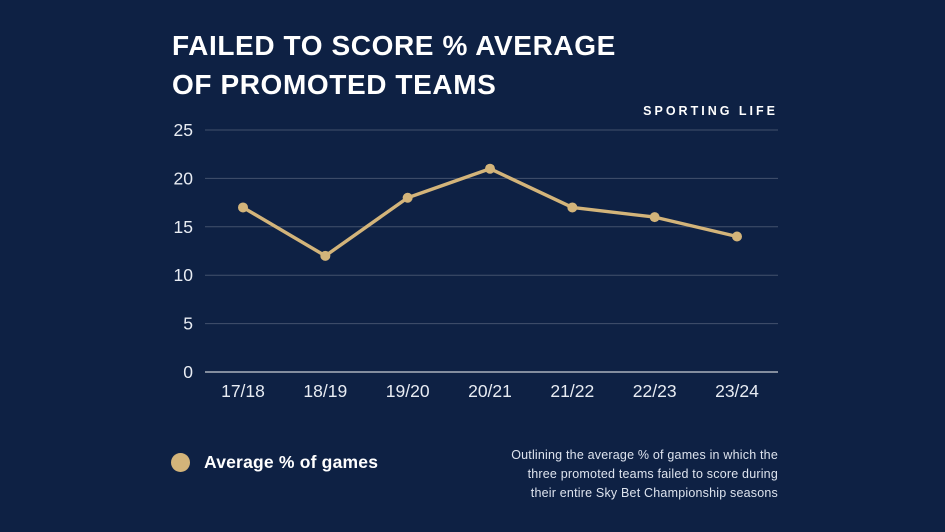  Describe the element at coordinates (183, 130) in the screenshot. I see `y-tick-label: 25` at that location.